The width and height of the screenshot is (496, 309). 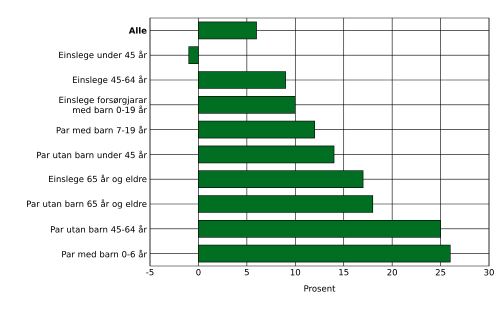 What do you see at coordinates (150, 272) in the screenshot?
I see `x-tick-label: -5` at bounding box center [150, 272].